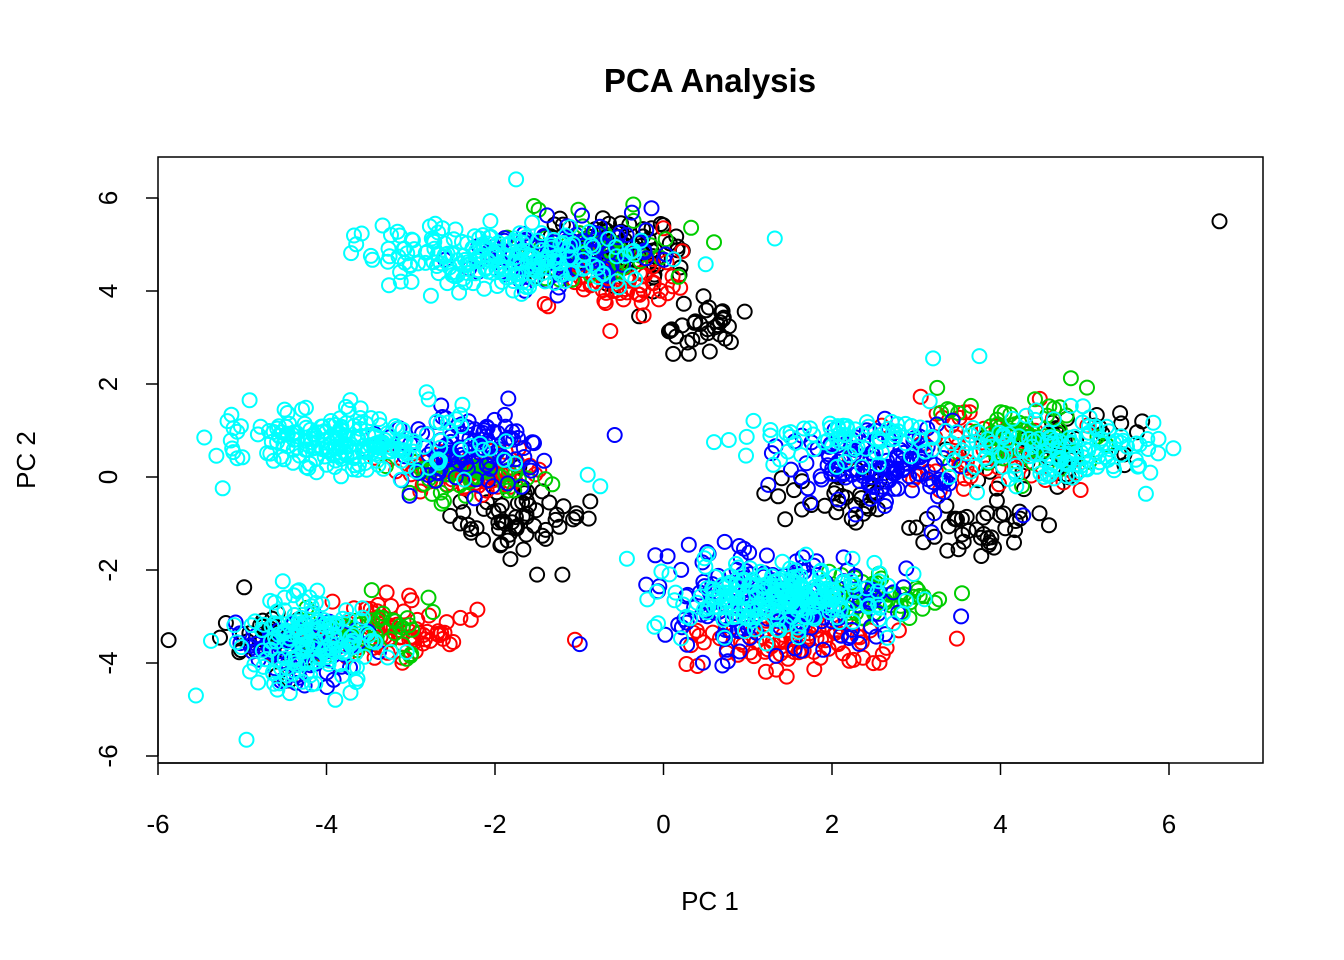  What do you see at coordinates (710, 901) in the screenshot?
I see `x-axis-label: PC 1` at bounding box center [710, 901].